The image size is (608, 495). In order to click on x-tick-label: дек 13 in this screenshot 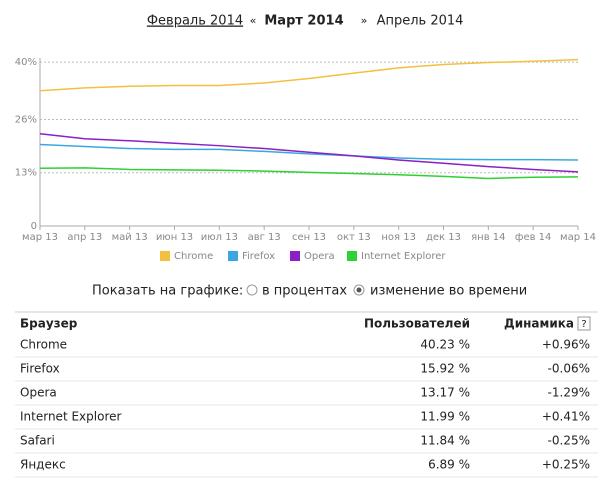, I will do `click(443, 237)`.